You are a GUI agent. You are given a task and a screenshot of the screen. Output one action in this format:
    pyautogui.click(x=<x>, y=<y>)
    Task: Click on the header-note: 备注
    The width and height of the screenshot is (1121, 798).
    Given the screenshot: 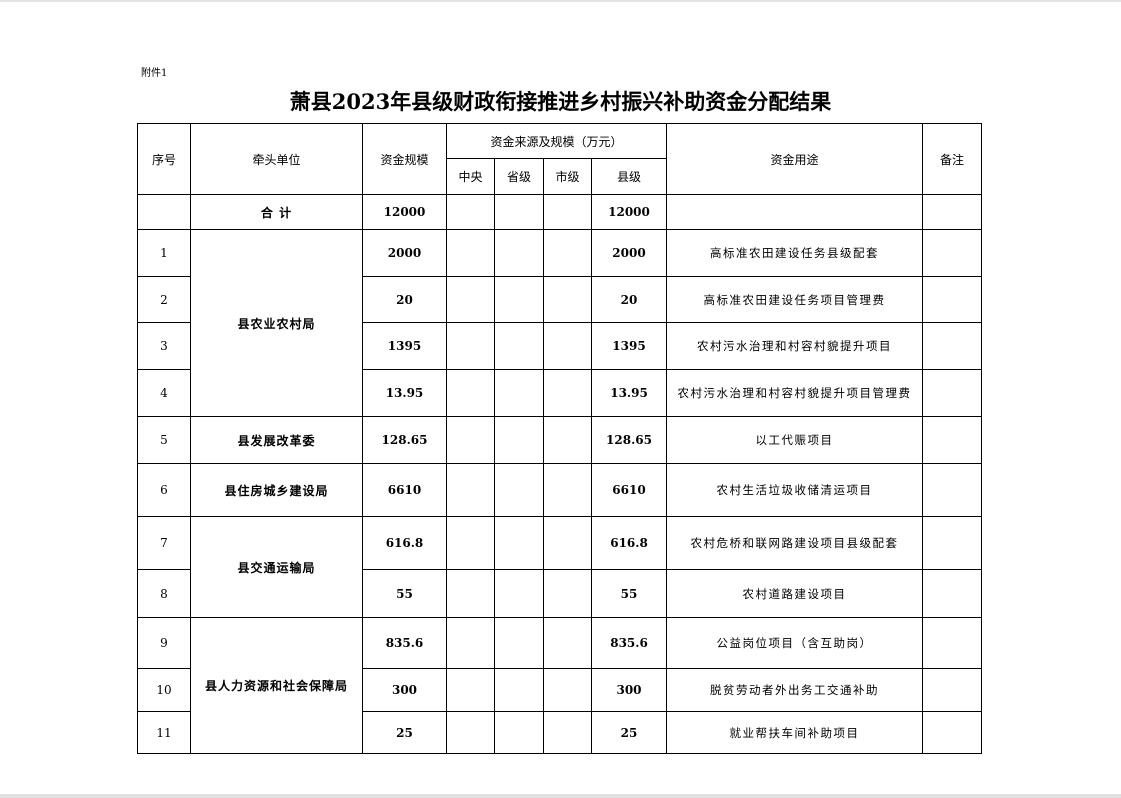 What is the action you would take?
    pyautogui.click(x=952, y=159)
    